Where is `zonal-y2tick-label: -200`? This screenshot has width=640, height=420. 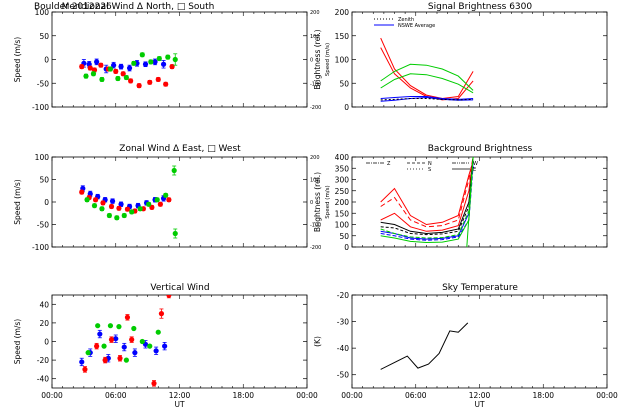 zonal-y2tick-label: -200 is located at coordinates (315, 248).